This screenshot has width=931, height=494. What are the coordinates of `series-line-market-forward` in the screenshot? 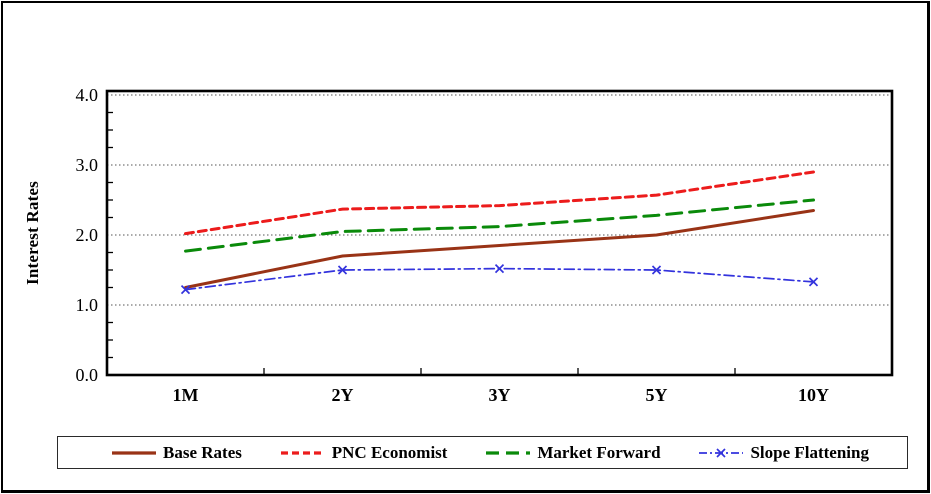 It's located at (499, 225).